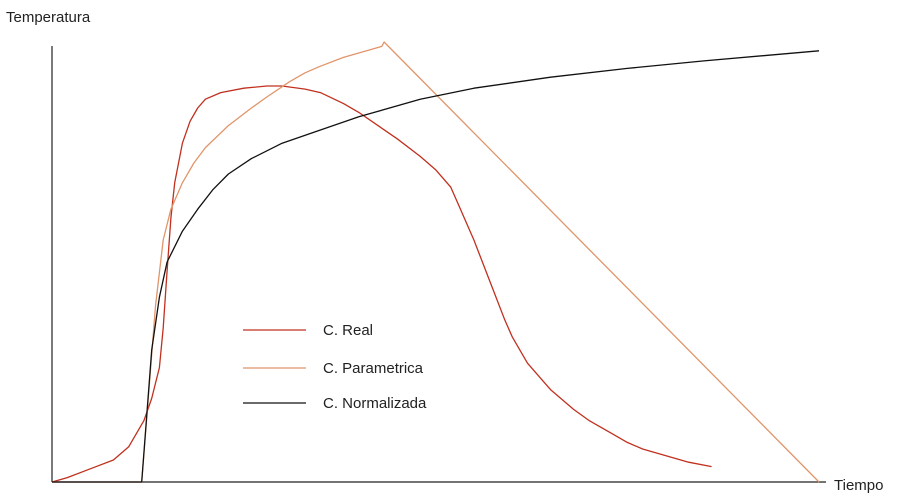 The height and width of the screenshot is (495, 907). I want to click on x-axis-label: Tiempo, so click(858, 485).